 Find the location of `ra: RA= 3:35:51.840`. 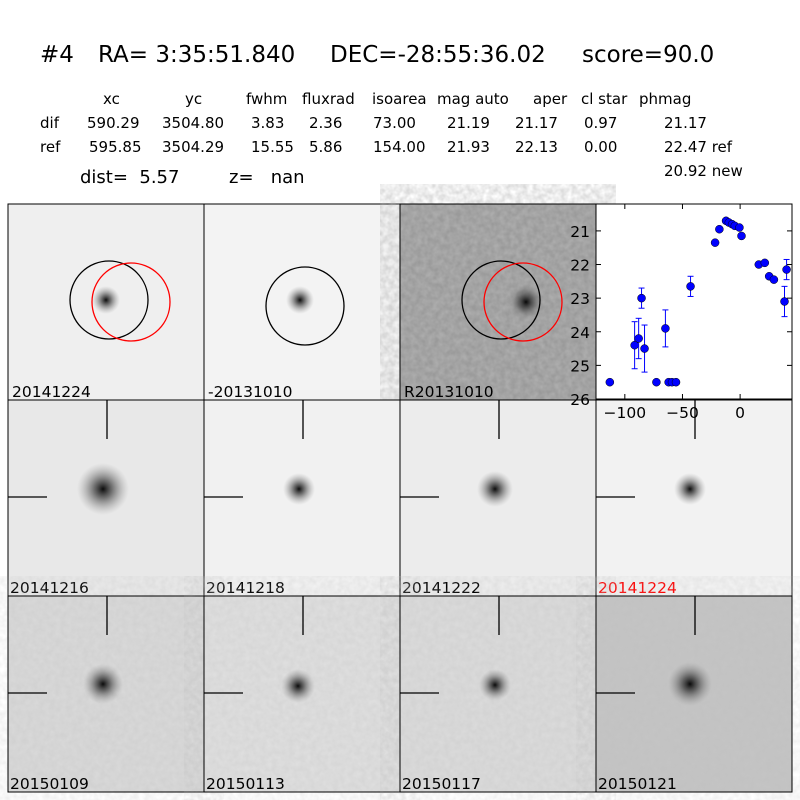

ra: RA= 3:35:51.840 is located at coordinates (197, 55).